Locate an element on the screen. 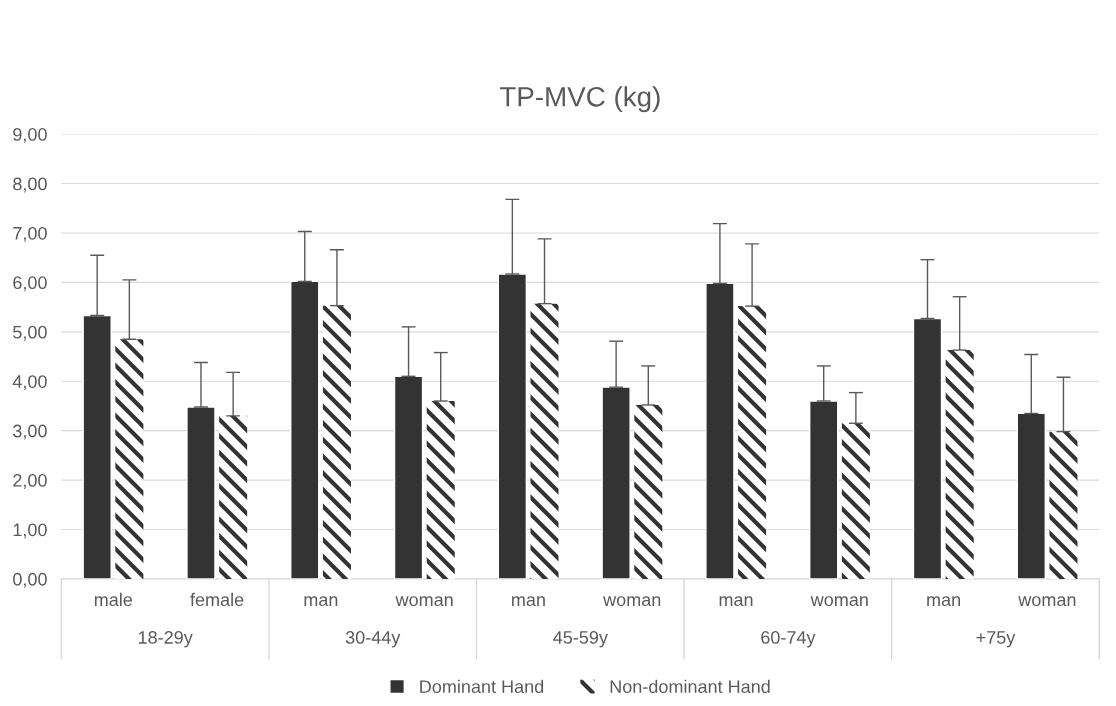  text: 60-74y is located at coordinates (788, 639).